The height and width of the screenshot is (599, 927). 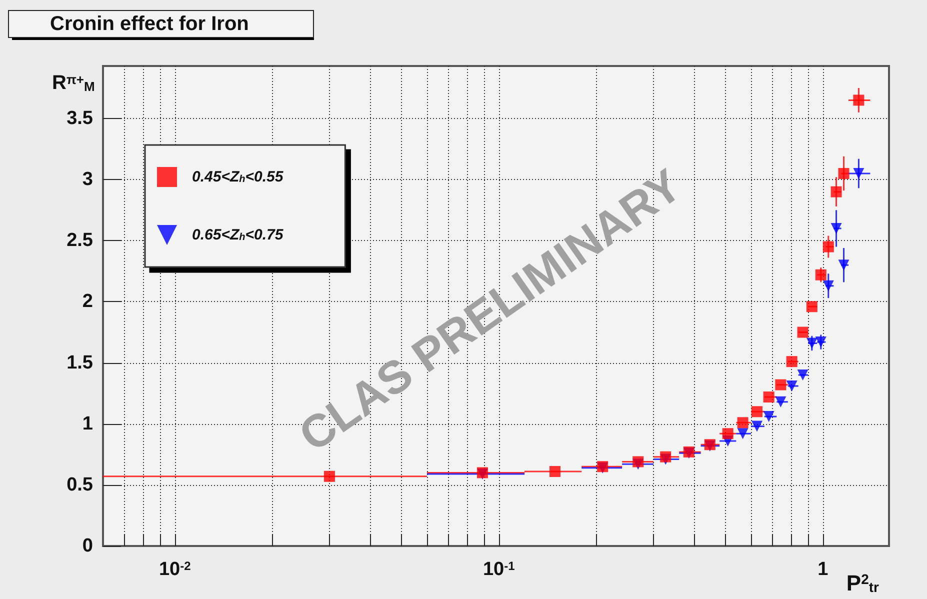 I want to click on y-tick-label: 2, so click(x=87, y=301).